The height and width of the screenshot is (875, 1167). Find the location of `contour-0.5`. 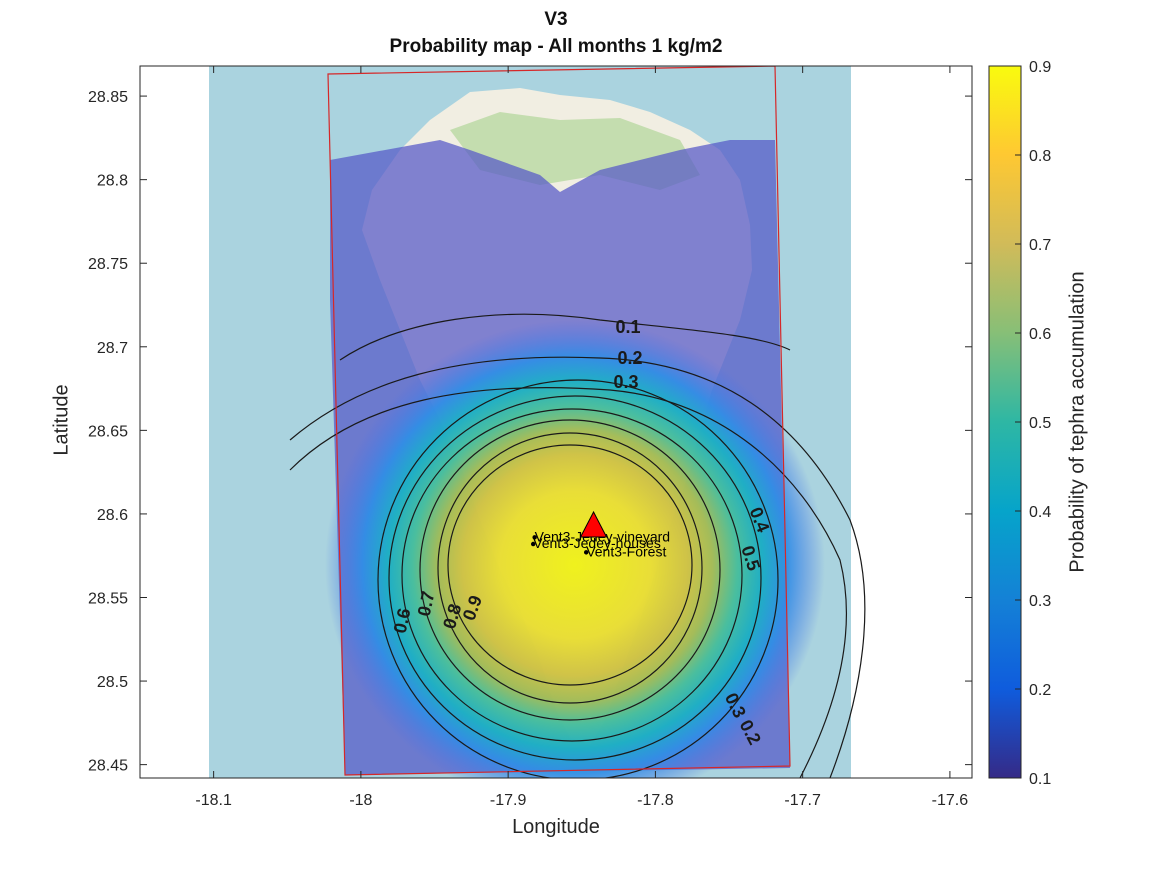

contour-0.5 is located at coordinates (575, 578).